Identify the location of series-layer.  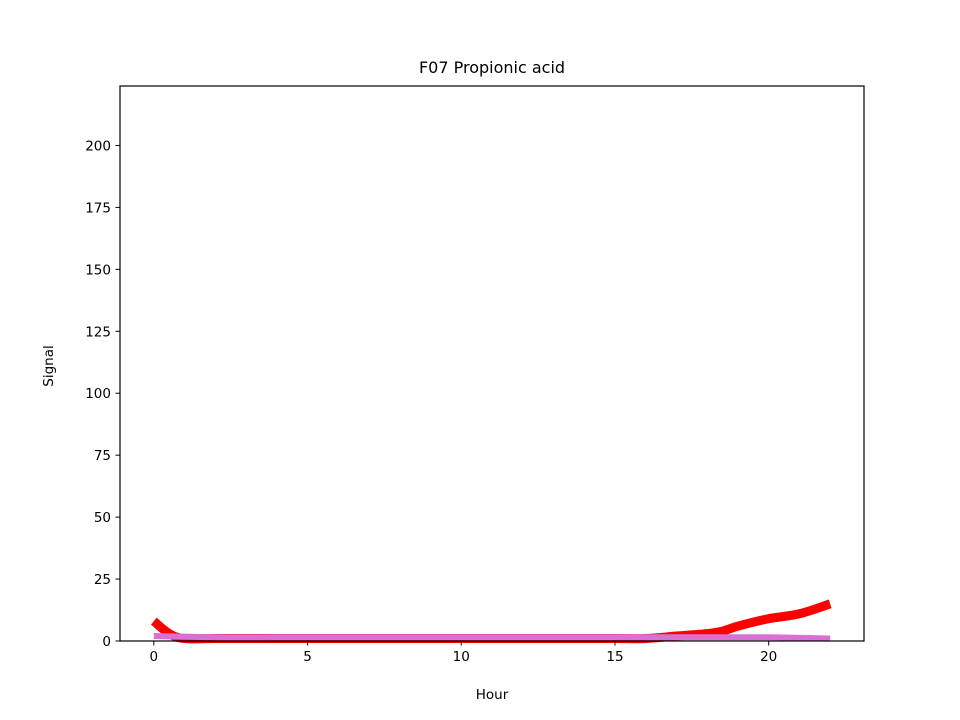
(491, 621).